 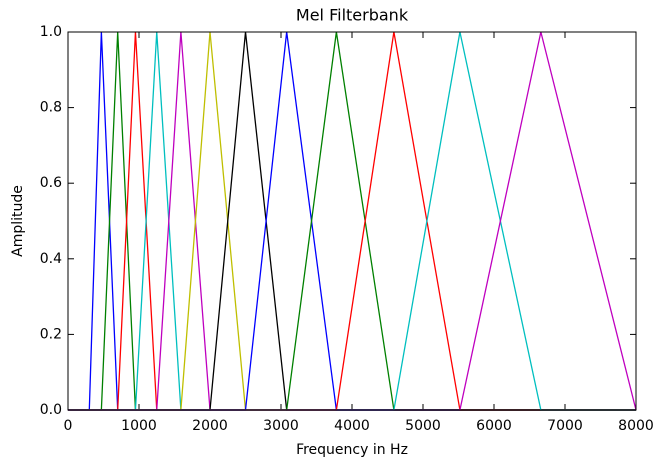 What do you see at coordinates (352, 15) in the screenshot?
I see `chart-title: Mel Filterbank` at bounding box center [352, 15].